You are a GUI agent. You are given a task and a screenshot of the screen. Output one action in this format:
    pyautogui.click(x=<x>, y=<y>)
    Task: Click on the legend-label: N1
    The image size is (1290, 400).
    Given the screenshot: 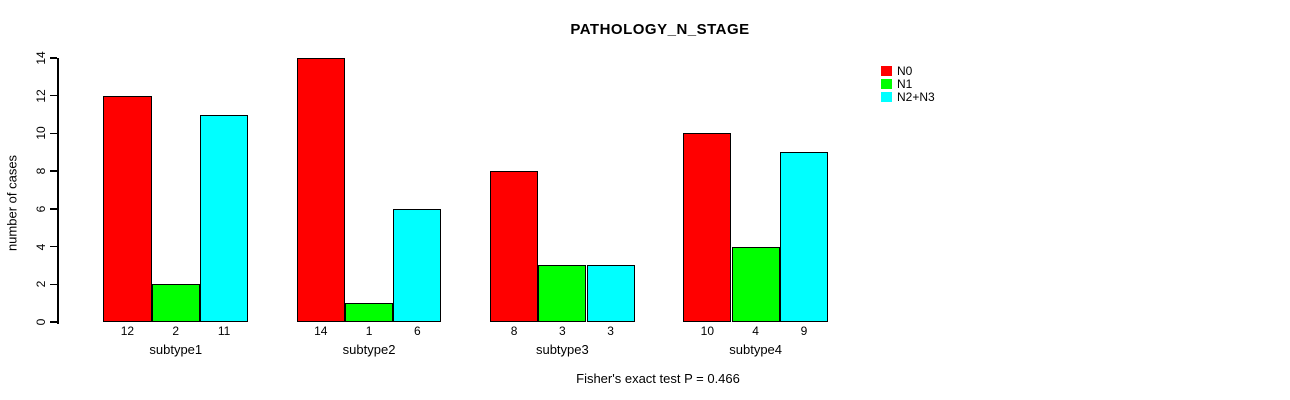 What is the action you would take?
    pyautogui.click(x=905, y=84)
    